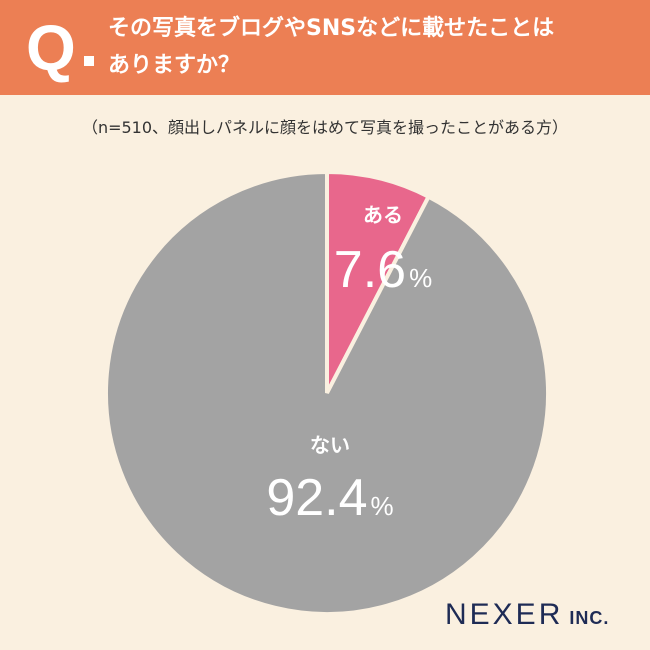 This screenshot has height=650, width=650. What do you see at coordinates (331, 28) in the screenshot?
I see `question-line-1: その写真をブログやSNSなどに載せたことは` at bounding box center [331, 28].